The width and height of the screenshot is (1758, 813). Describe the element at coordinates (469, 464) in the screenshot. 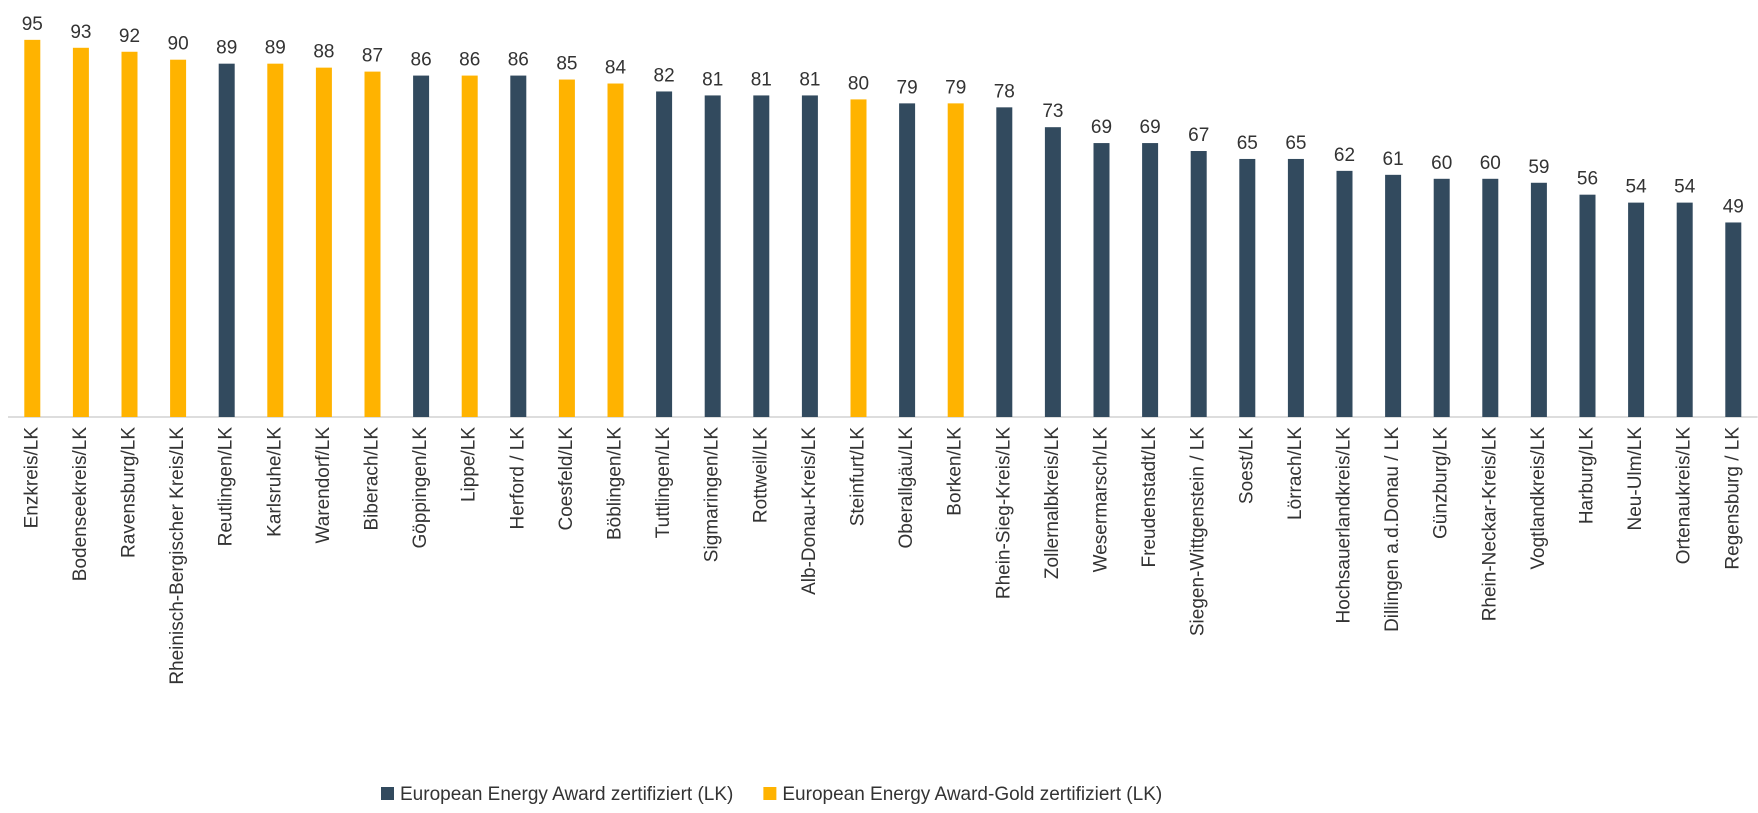

I see `x-tick-label: Lippe/LK` at that location.